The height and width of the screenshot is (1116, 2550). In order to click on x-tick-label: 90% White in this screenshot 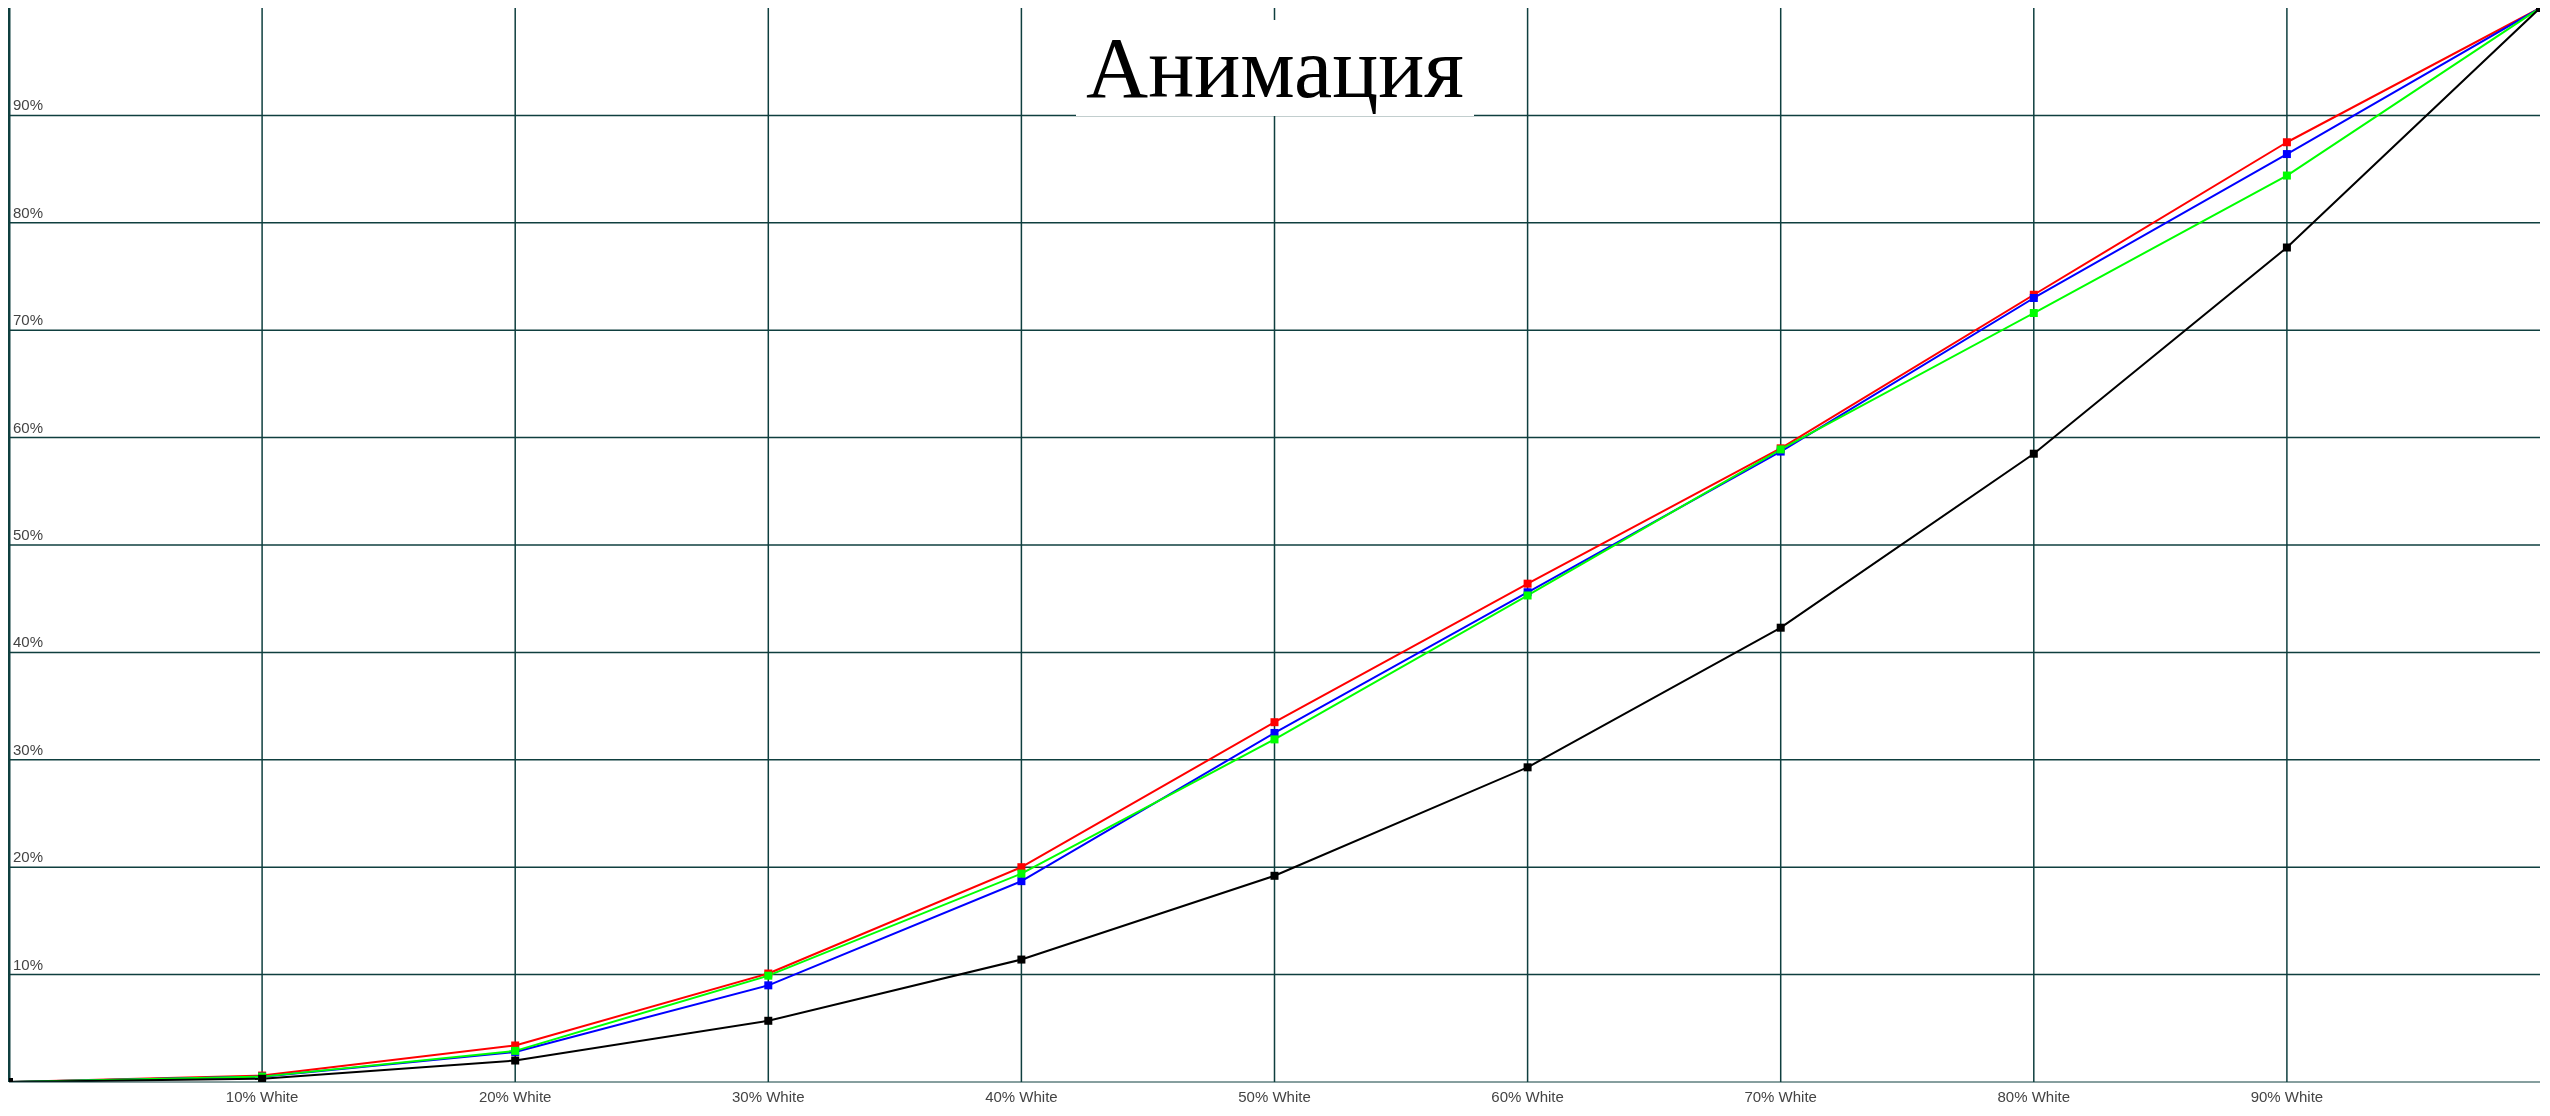, I will do `click(2287, 1096)`.